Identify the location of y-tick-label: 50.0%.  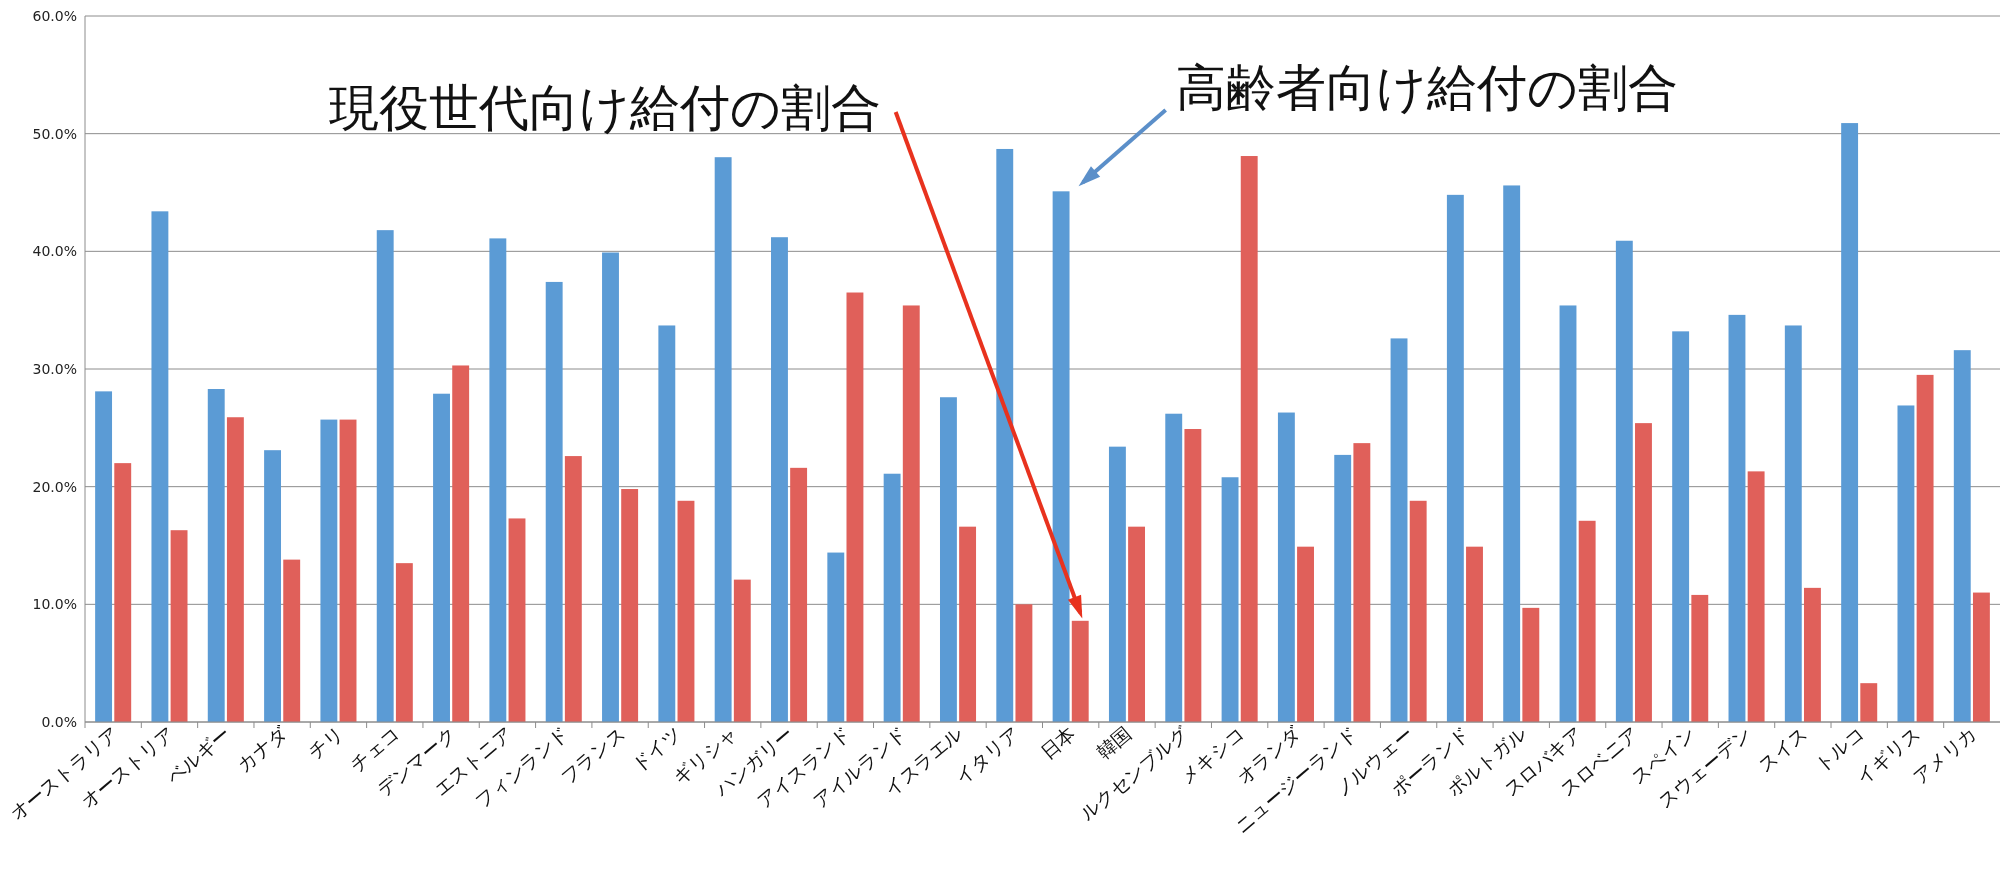
(54, 133).